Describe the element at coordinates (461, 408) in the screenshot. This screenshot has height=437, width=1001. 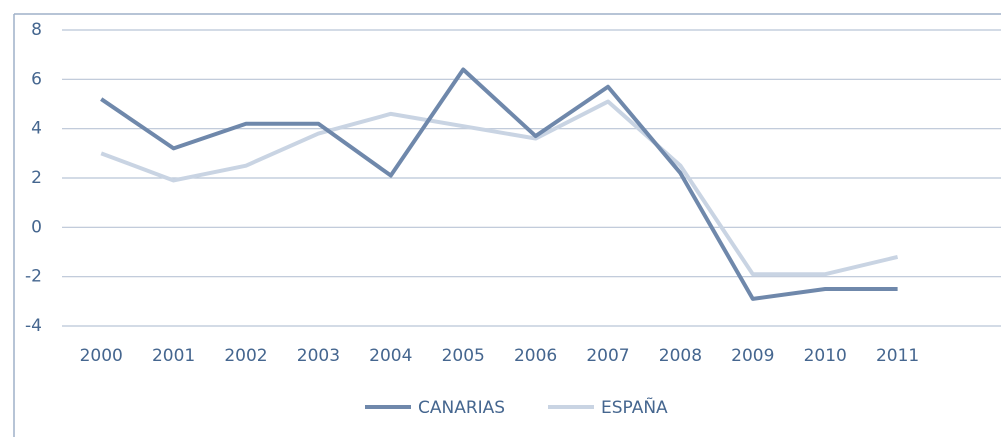
I see `legend-label: CANARIAS` at that location.